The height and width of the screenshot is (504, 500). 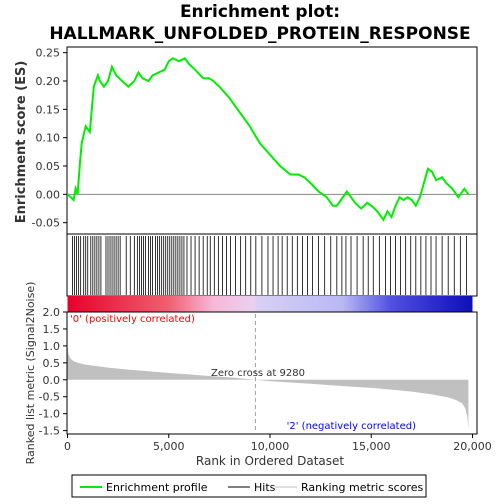 I want to click on metric-x-axis: 0 5,000 10,000 15,000 20,000, so click(x=278, y=443).